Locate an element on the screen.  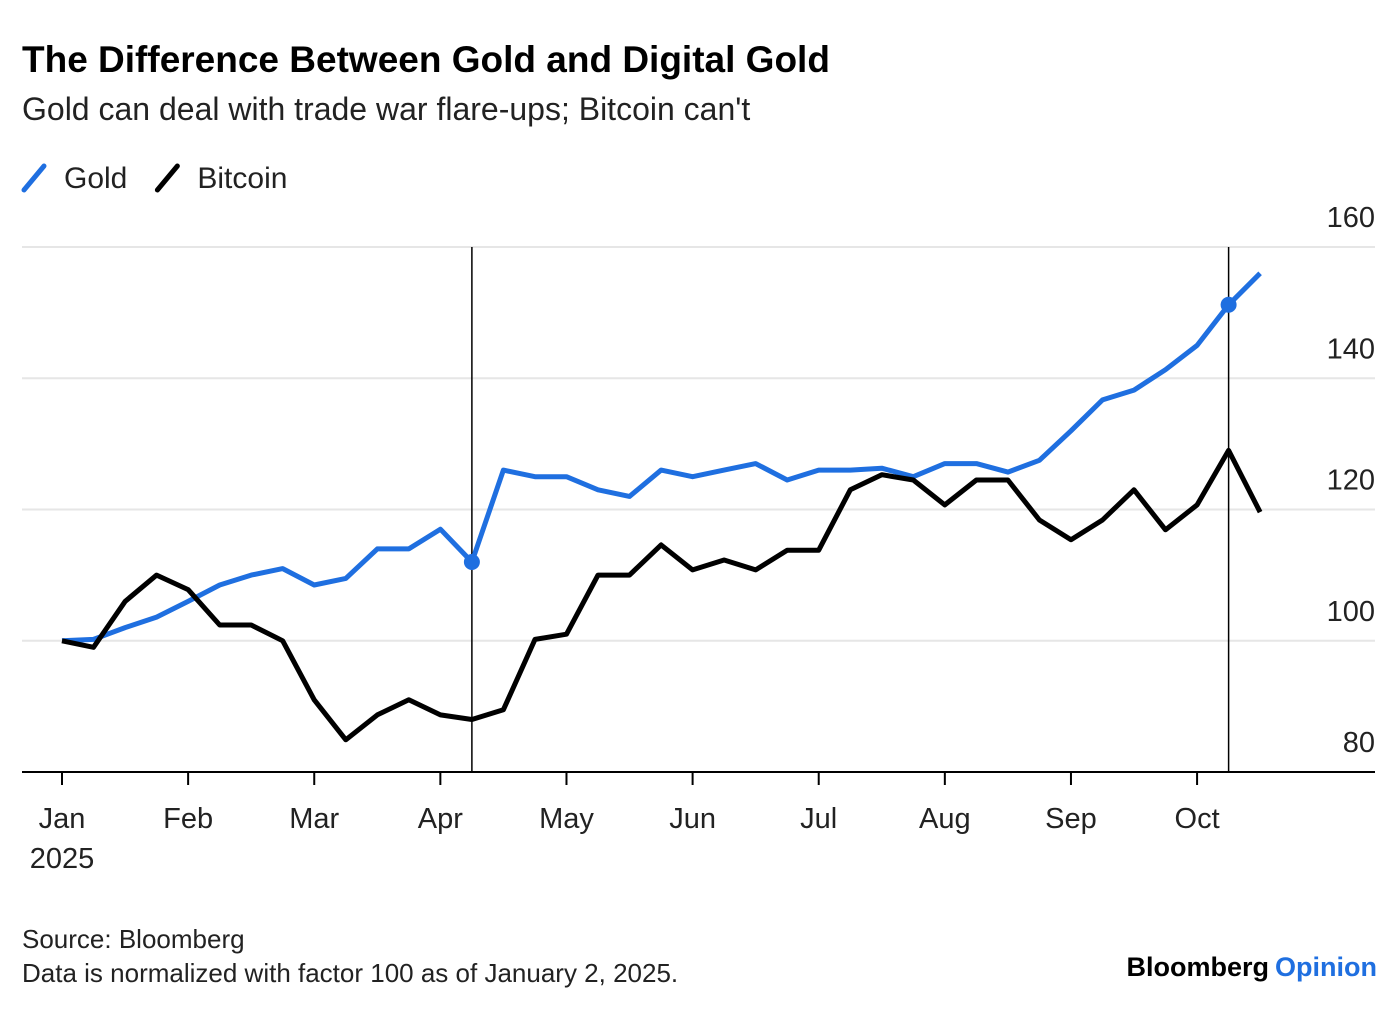
x-tick-label: Feb is located at coordinates (188, 819).